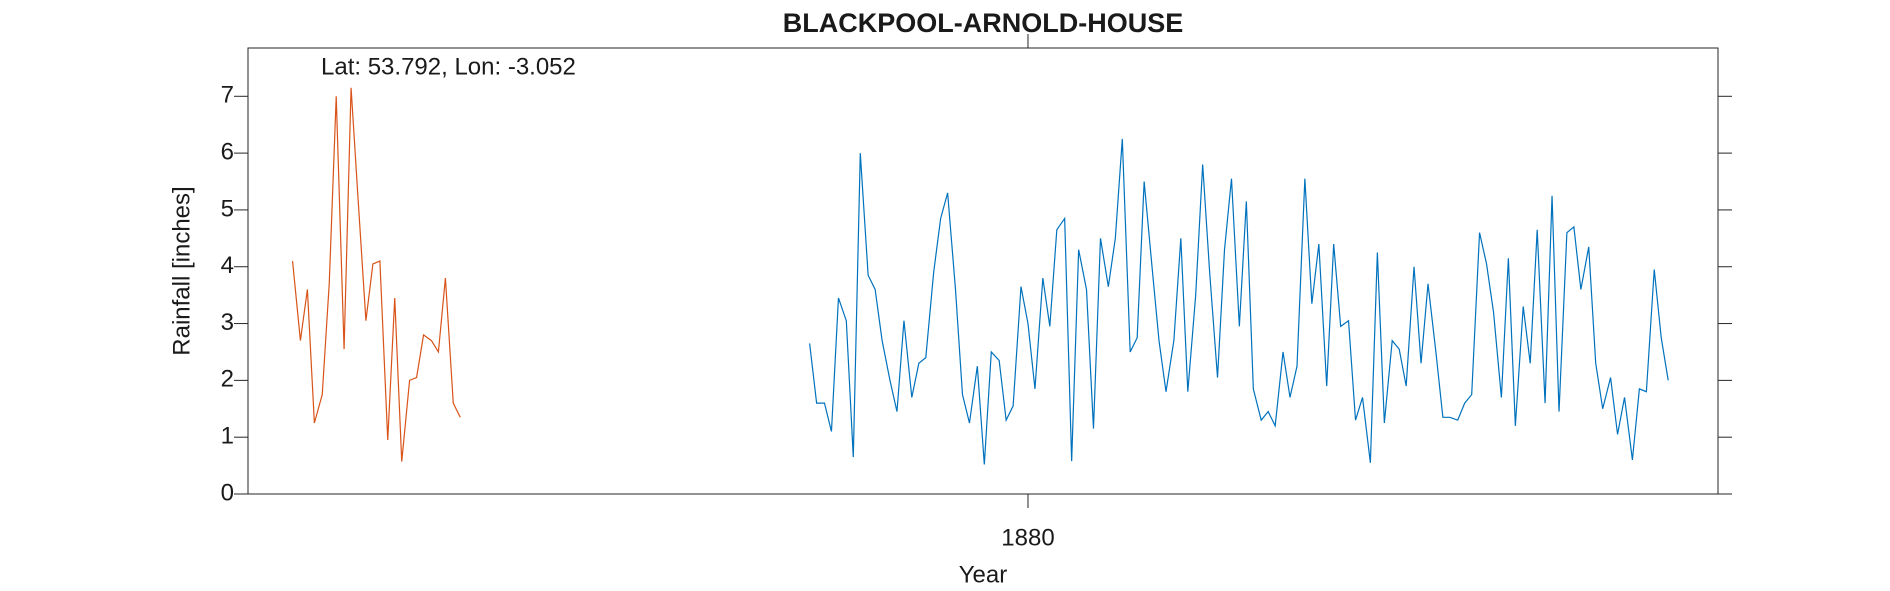 This screenshot has width=1890, height=591. What do you see at coordinates (181, 270) in the screenshot?
I see `y-axis-label: Rainfall [inches]` at bounding box center [181, 270].